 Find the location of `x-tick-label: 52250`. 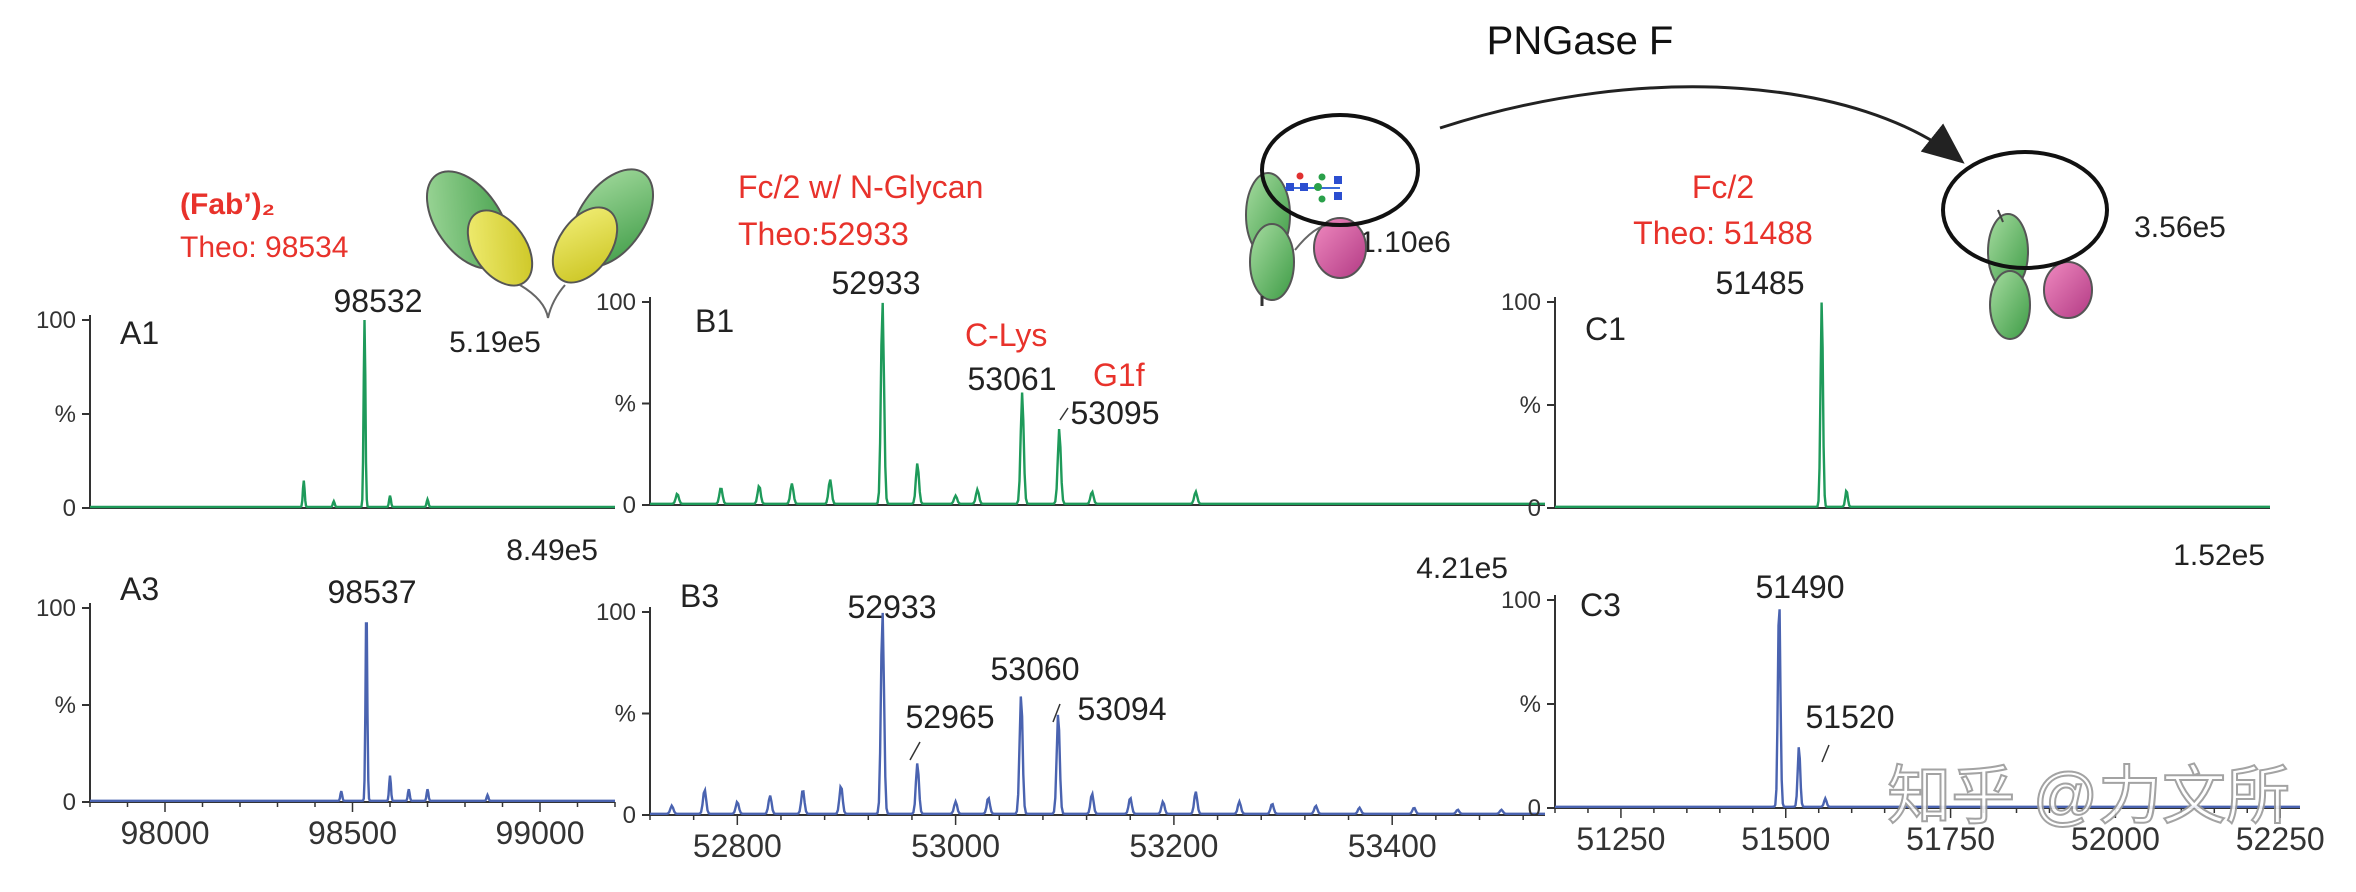

x-tick-label: 52250 is located at coordinates (2280, 839).